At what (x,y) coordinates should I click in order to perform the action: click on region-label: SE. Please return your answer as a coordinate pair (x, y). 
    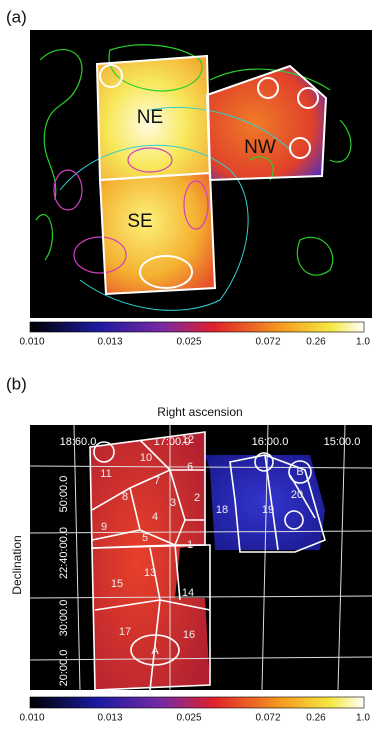
    Looking at the image, I should click on (139, 221).